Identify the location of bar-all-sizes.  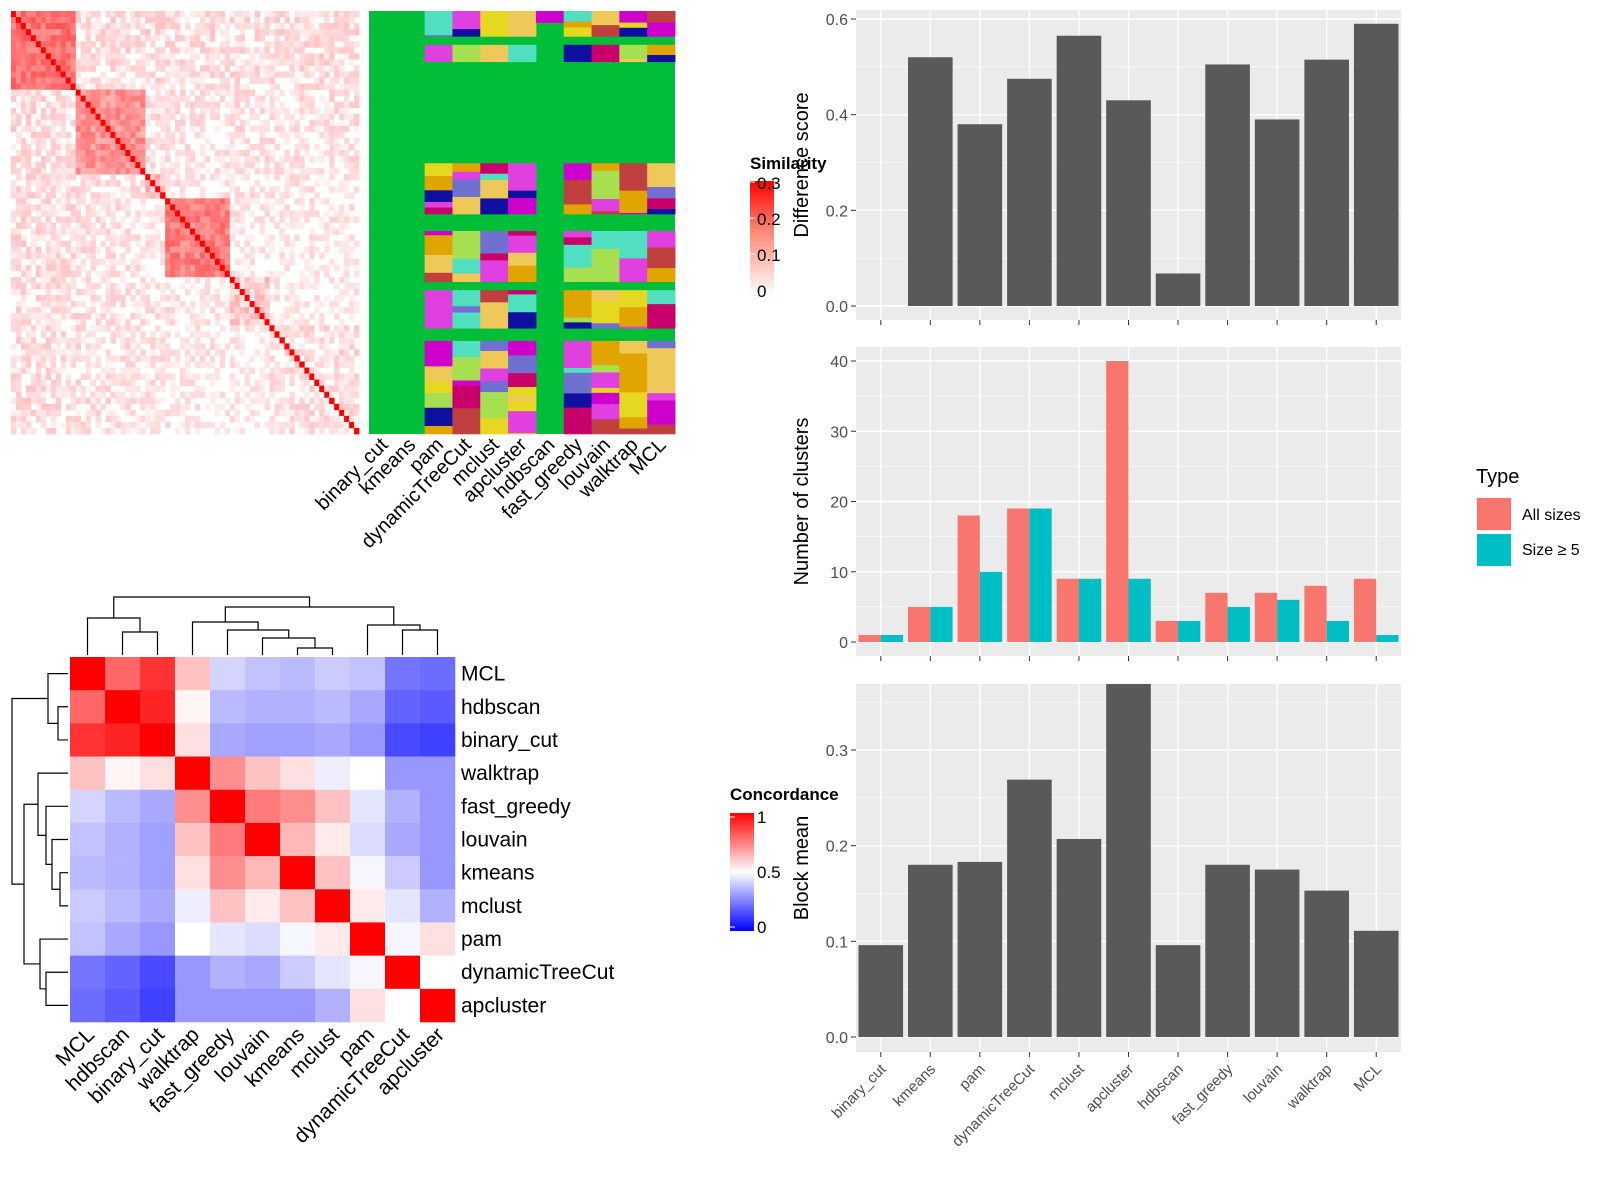
(1266, 617).